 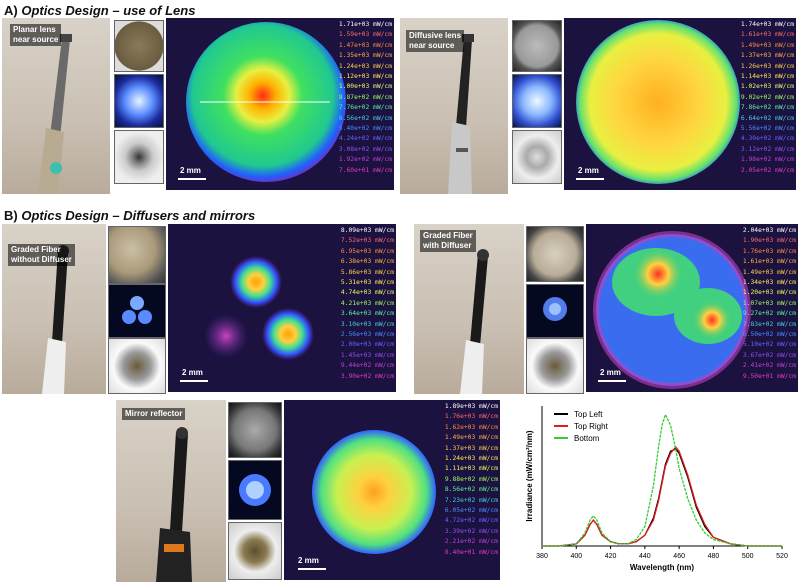 What do you see at coordinates (769, 230) in the screenshot?
I see `legend-entry: 2.04e+03 mW/cm` at bounding box center [769, 230].